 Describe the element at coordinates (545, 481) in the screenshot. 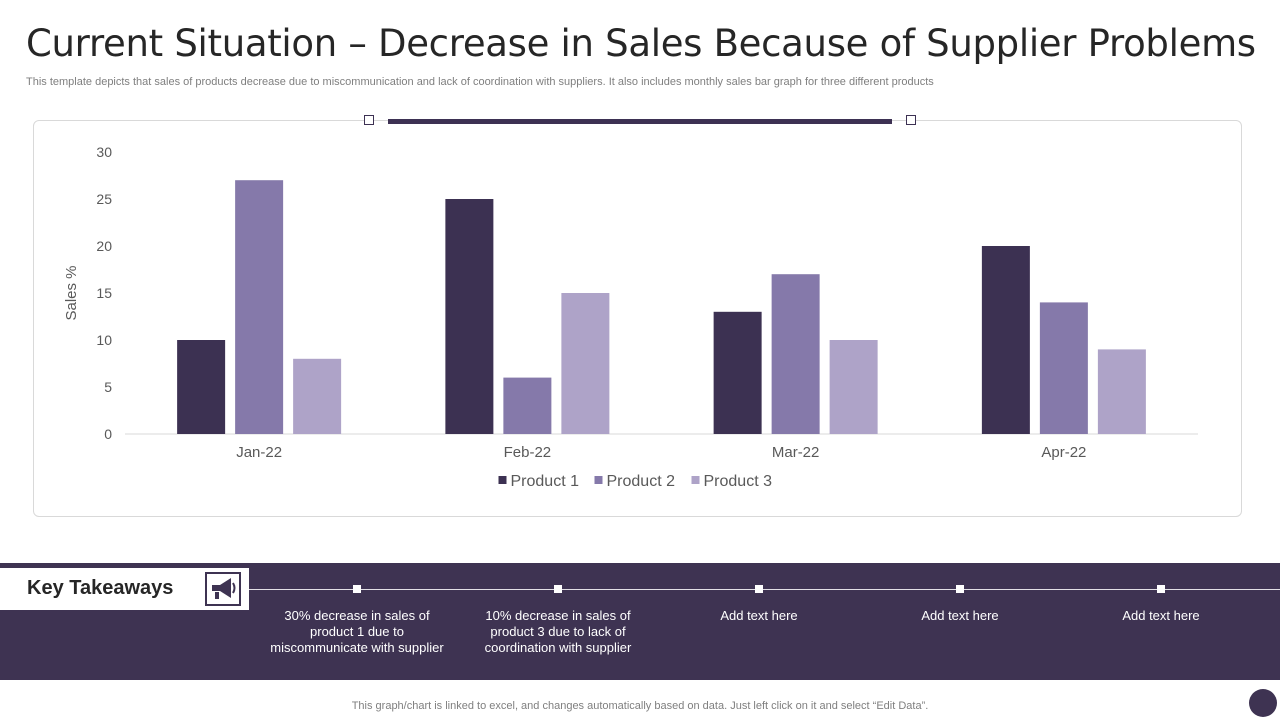

I see `legend-label: Product 1` at that location.